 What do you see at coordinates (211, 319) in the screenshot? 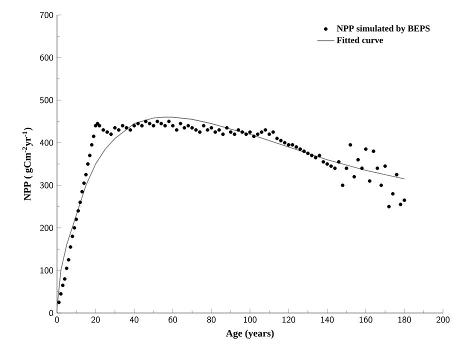
I see `x-tick-label: 80` at bounding box center [211, 319].